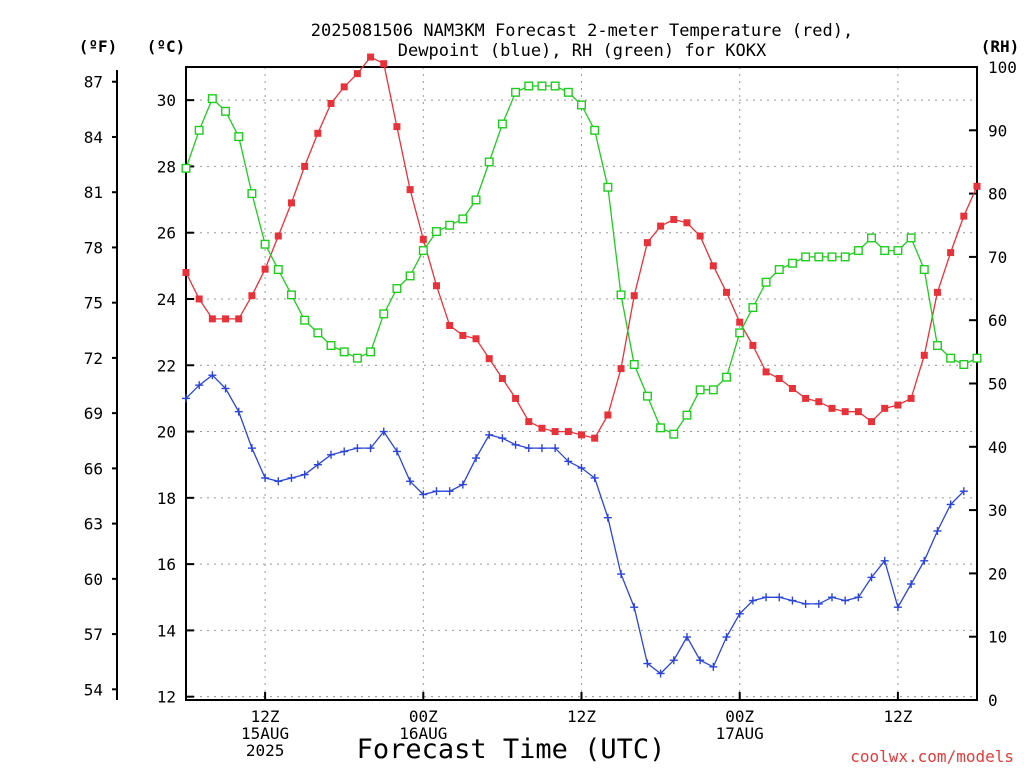 Image resolution: width=1024 pixels, height=768 pixels. Describe the element at coordinates (997, 447) in the screenshot. I see `rh-tick-label: 40` at that location.